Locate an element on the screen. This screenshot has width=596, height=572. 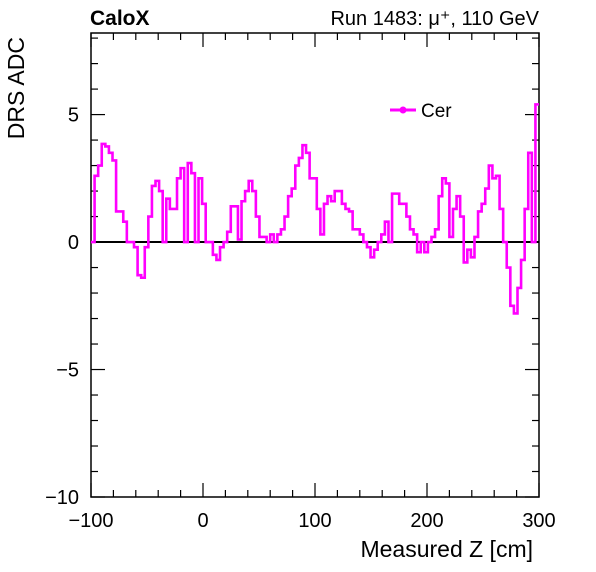
y-tick-label: −10 is located at coordinates (62, 498).